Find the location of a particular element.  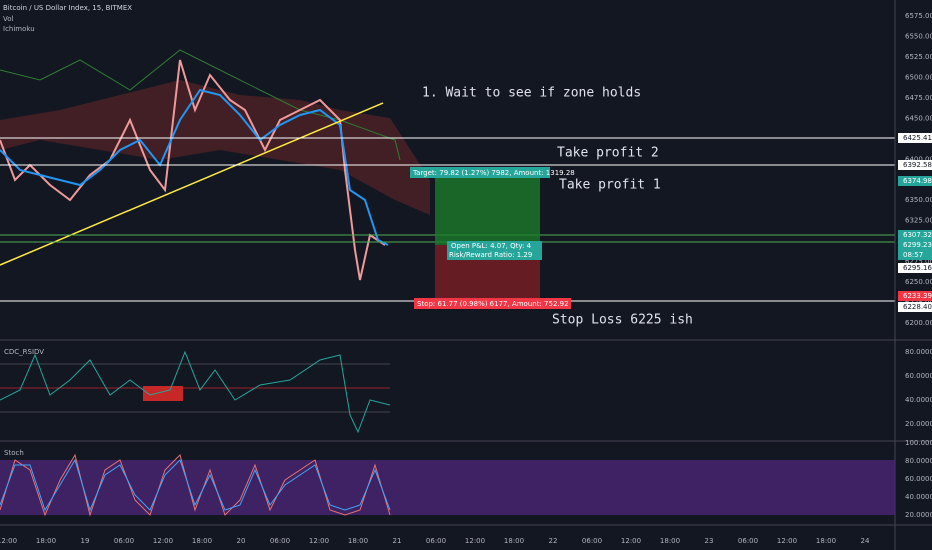

price-axis-label: 6450.00 is located at coordinates (918, 118).